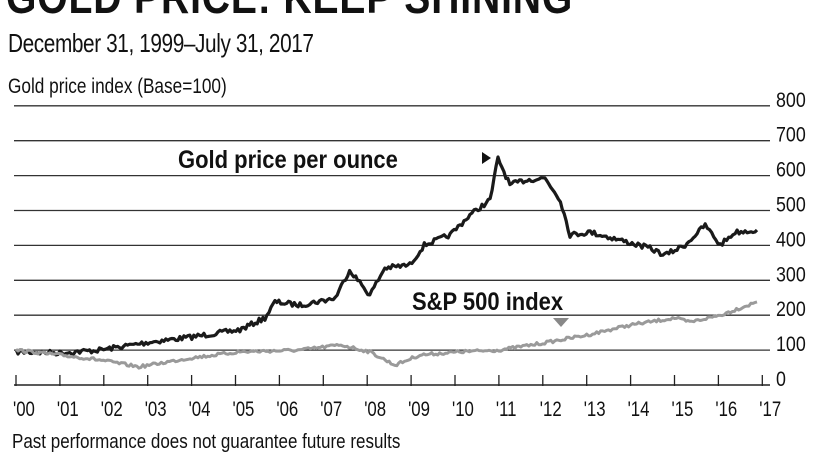 The width and height of the screenshot is (826, 465). I want to click on x-tick-label: '00, so click(24, 409).